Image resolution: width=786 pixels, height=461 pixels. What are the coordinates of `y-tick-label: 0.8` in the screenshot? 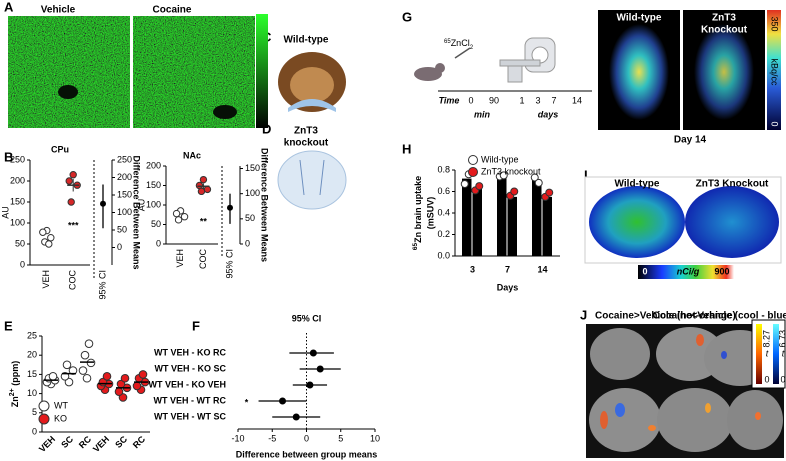 It's located at (443, 169).